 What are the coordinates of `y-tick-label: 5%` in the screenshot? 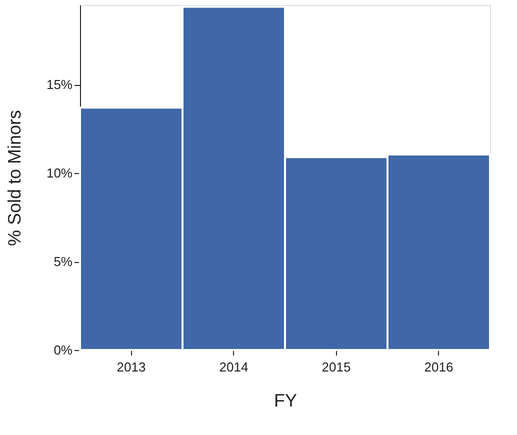 It's located at (63, 262).